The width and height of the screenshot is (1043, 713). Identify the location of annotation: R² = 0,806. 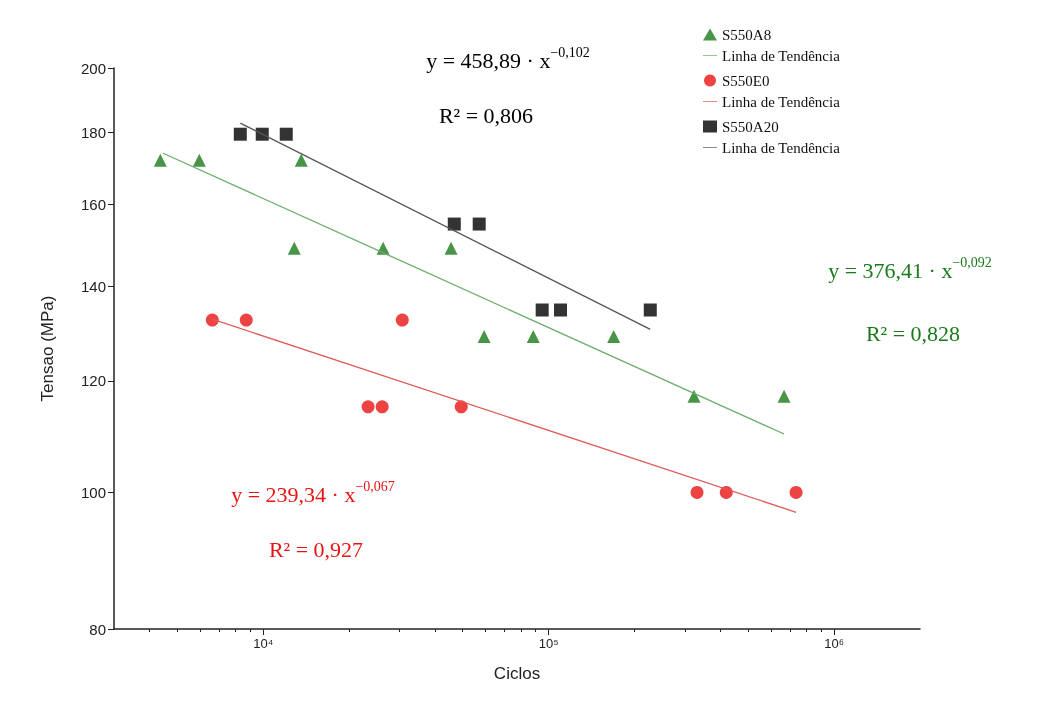
(486, 115).